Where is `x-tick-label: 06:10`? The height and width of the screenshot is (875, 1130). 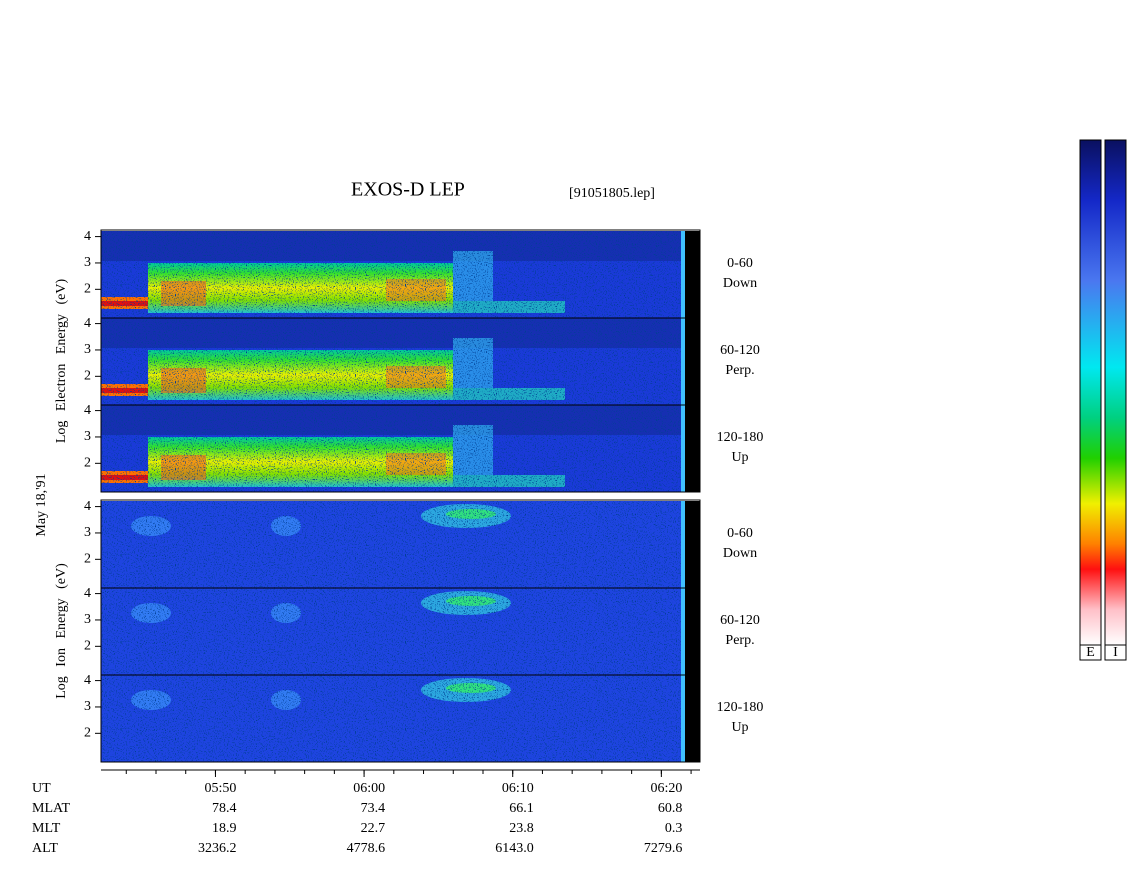
x-tick-label: 06:10 is located at coordinates (518, 788).